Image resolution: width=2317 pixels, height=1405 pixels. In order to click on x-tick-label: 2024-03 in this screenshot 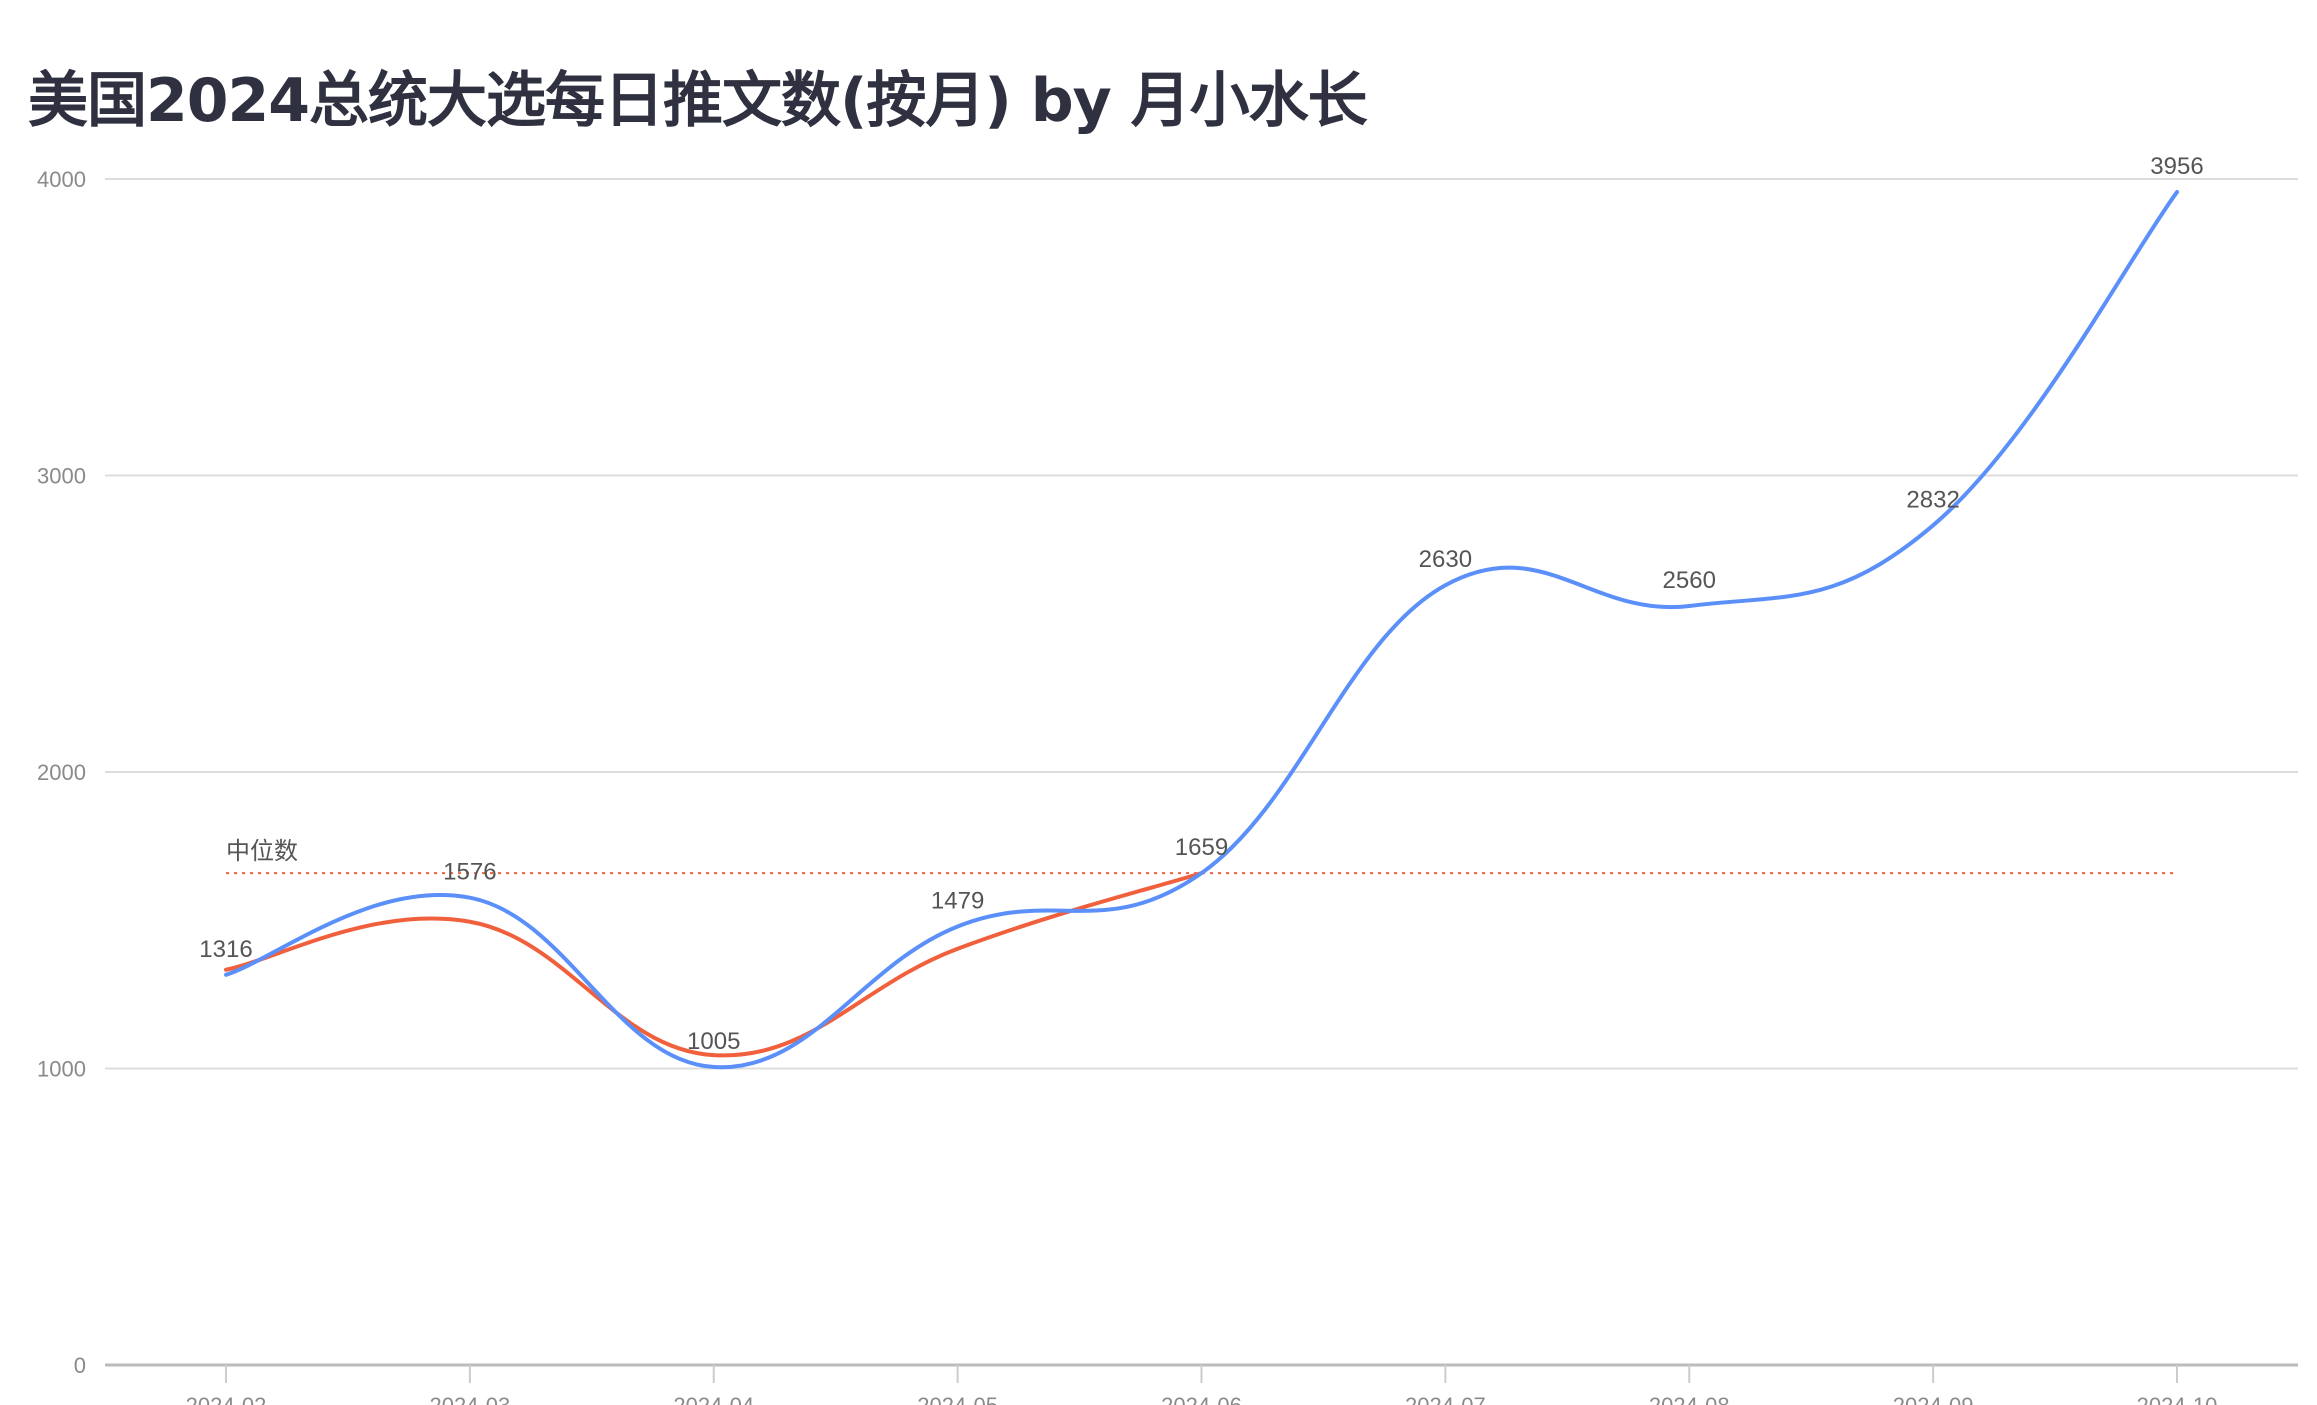, I will do `click(470, 1399)`.